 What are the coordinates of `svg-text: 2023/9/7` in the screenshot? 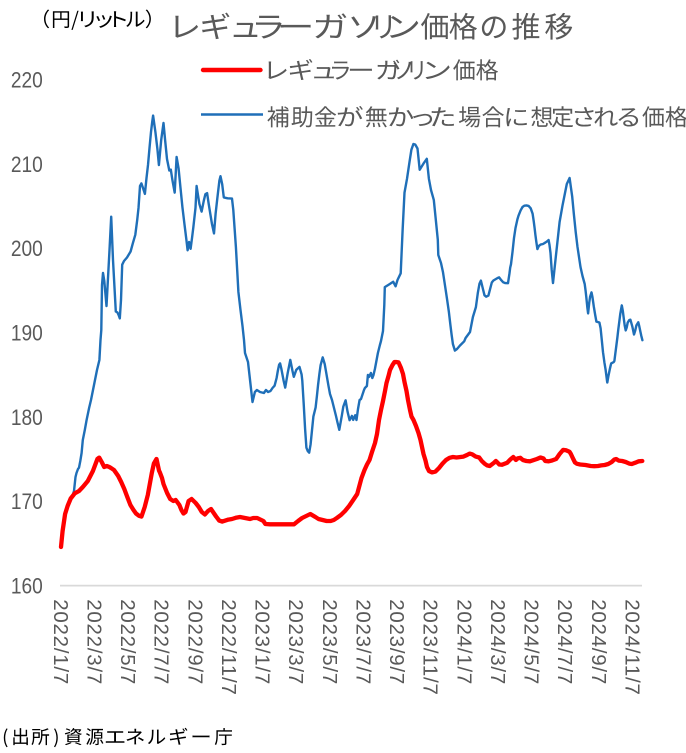 It's located at (396, 642).